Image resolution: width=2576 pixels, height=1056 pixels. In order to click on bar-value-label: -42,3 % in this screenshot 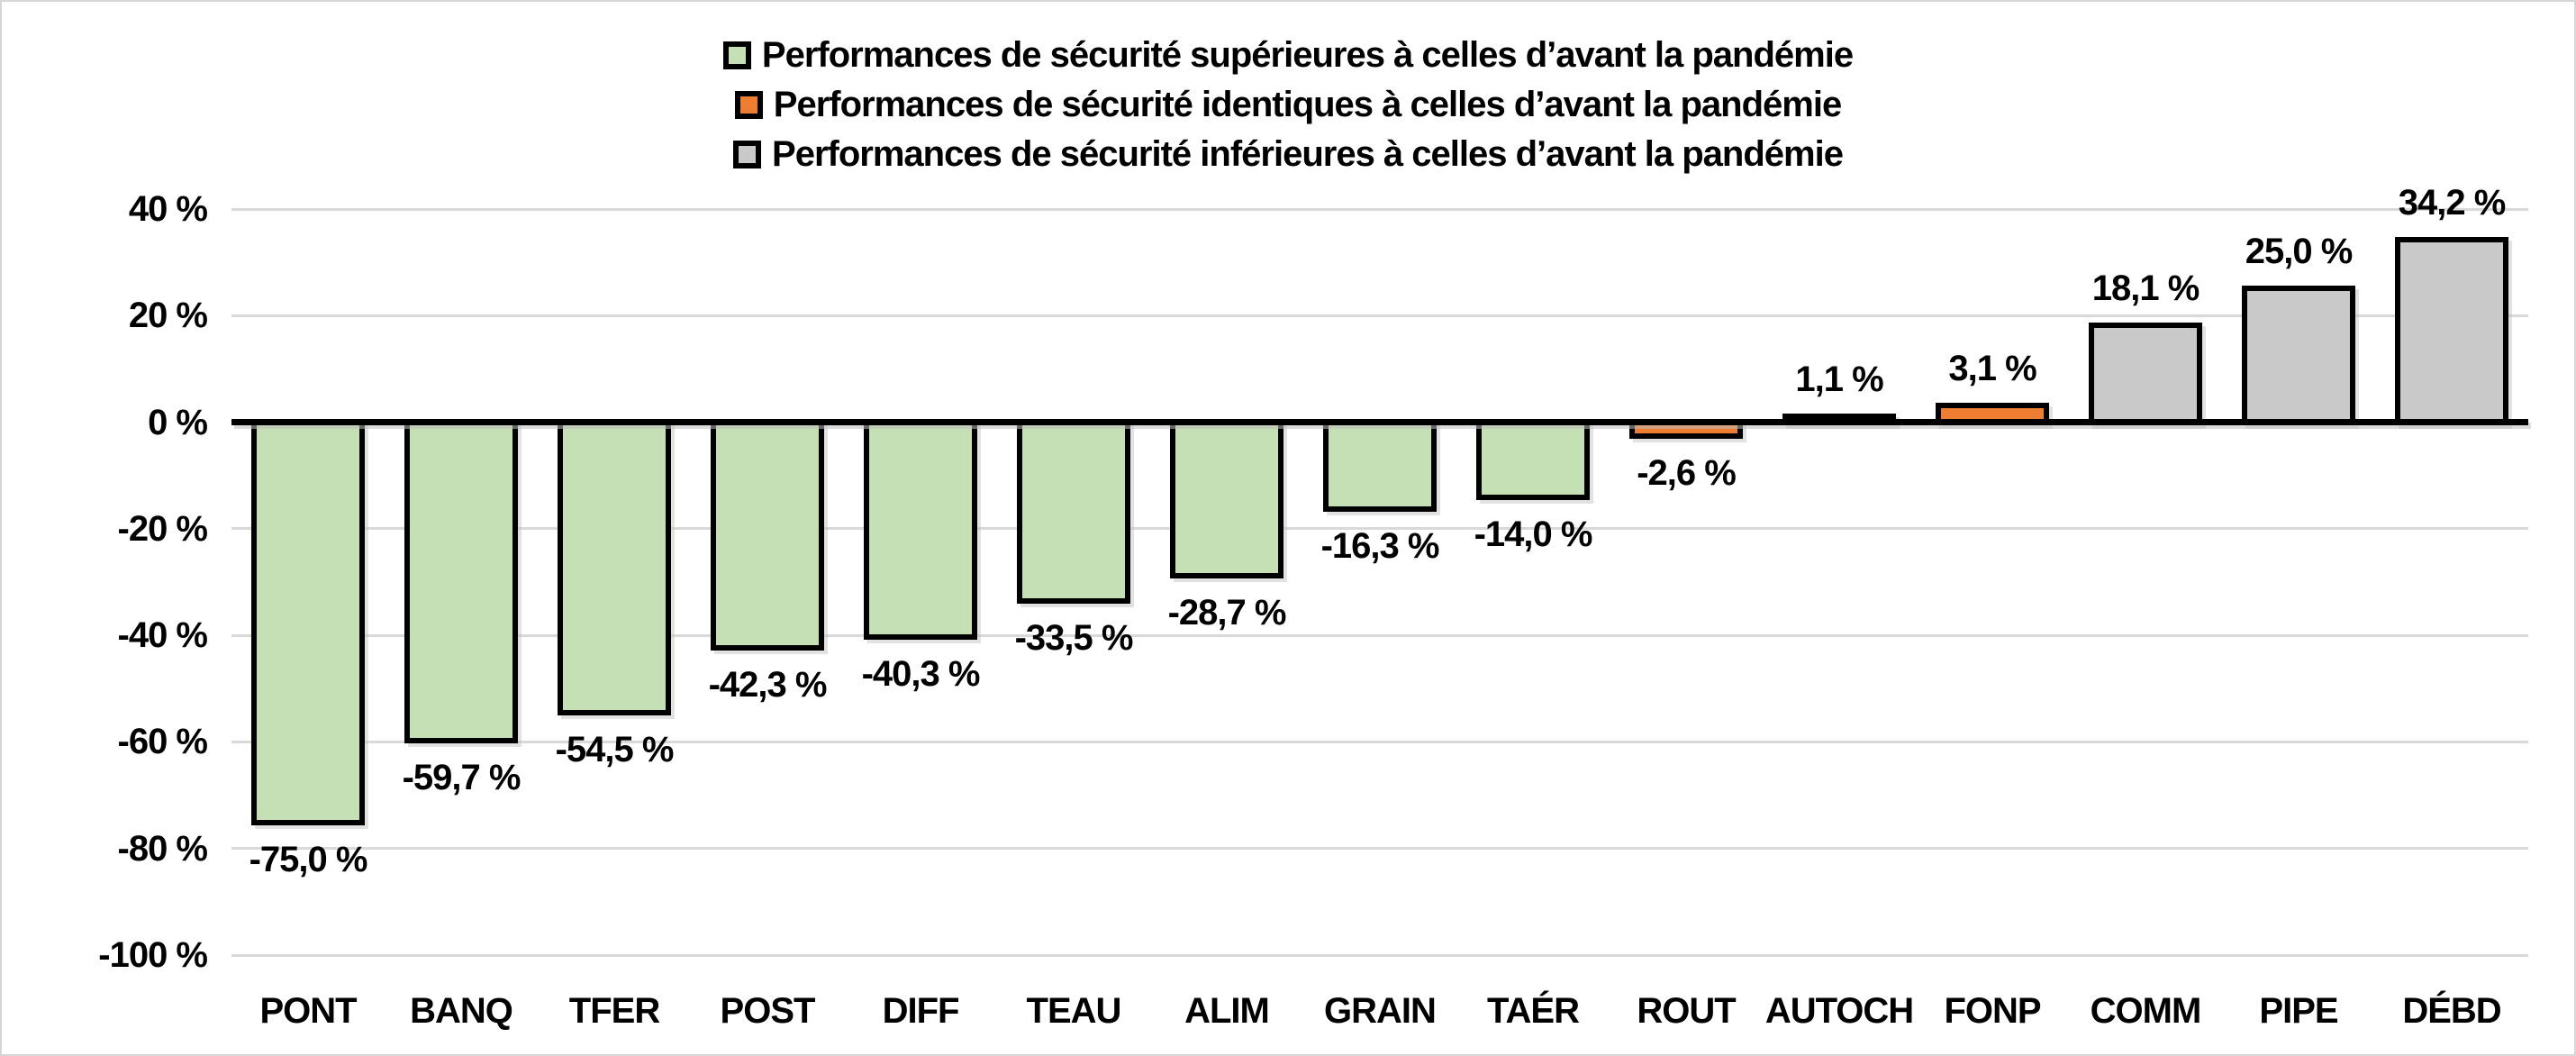, I will do `click(768, 685)`.